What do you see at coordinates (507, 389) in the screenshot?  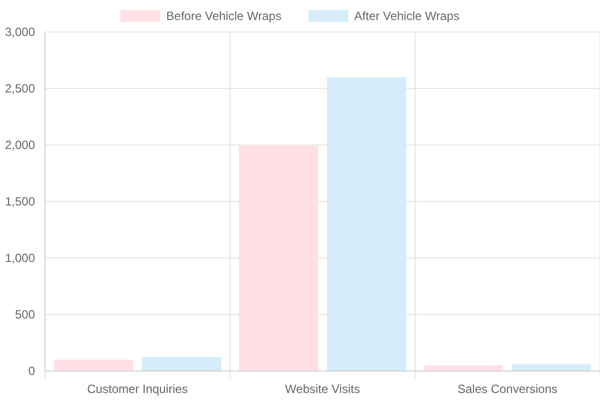 I see `x-tick-label: Sales Conversions` at bounding box center [507, 389].